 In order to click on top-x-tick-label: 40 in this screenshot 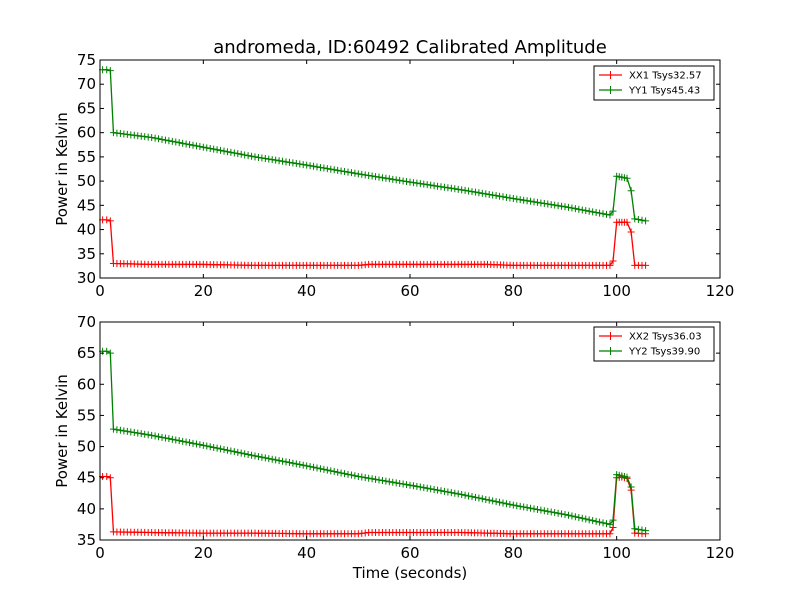, I will do `click(306, 291)`.